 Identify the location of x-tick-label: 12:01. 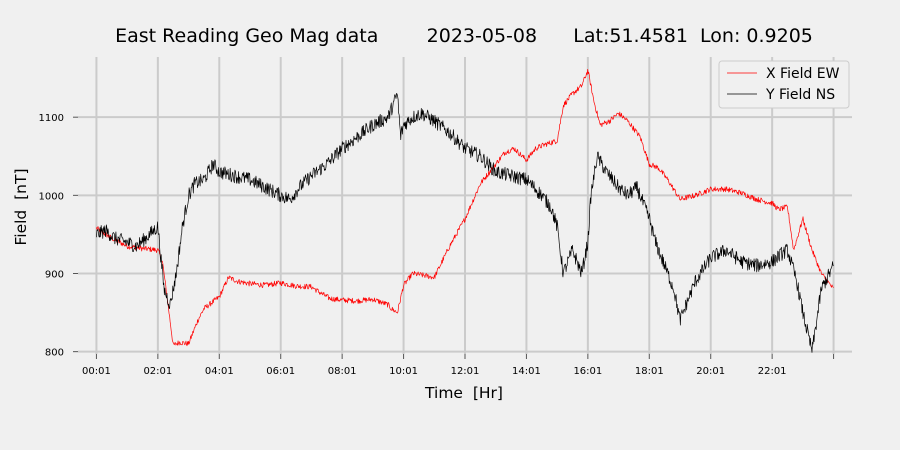
(465, 371).